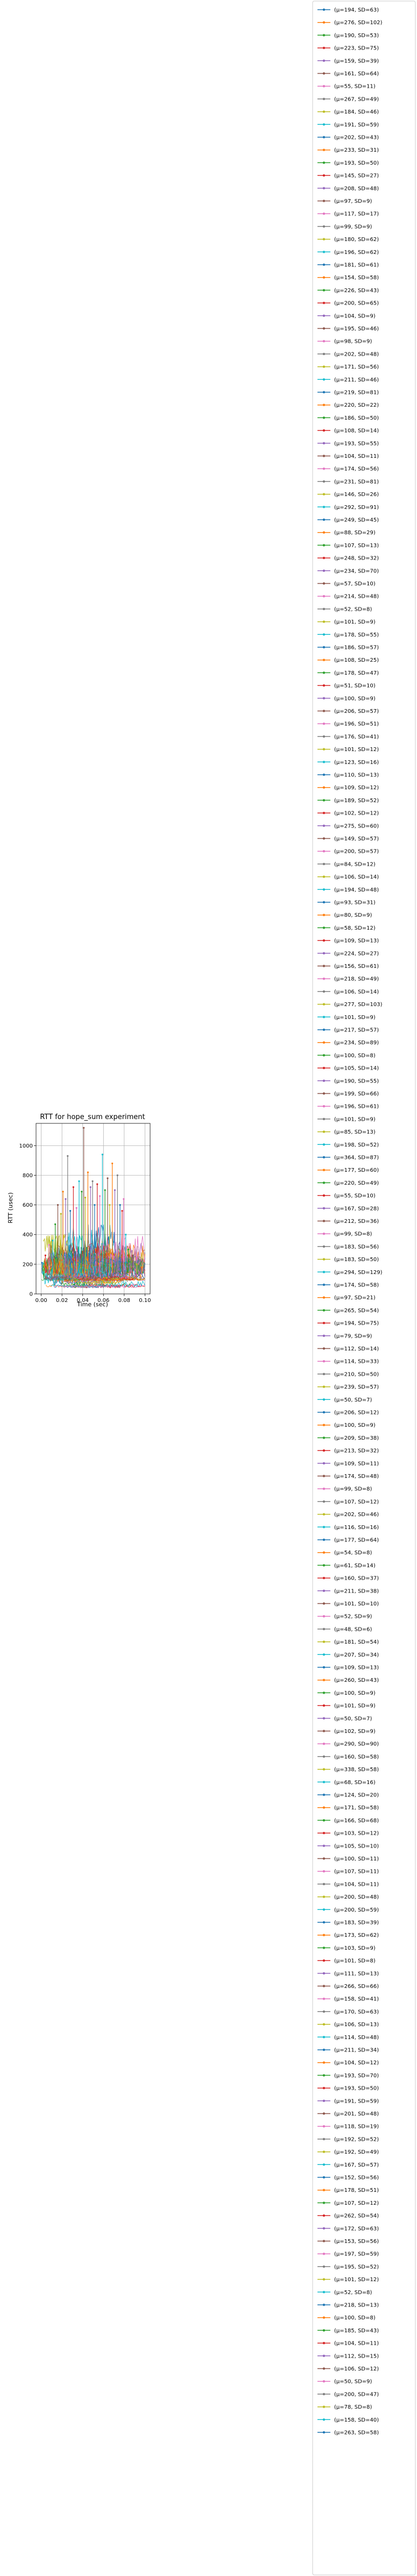 The image size is (417, 2576). Describe the element at coordinates (355, 1783) in the screenshot. I see `legend-label: (μ=68, SD=16)` at that location.